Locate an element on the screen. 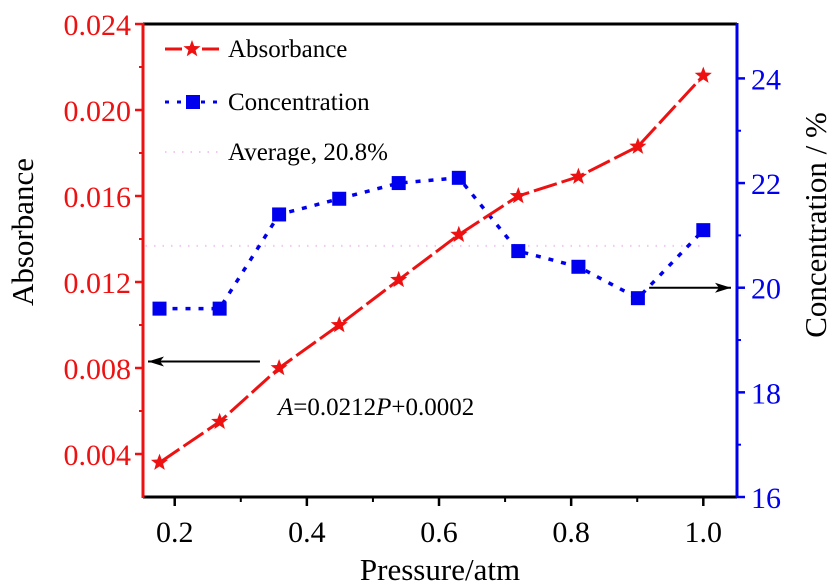 Image resolution: width=831 pixels, height=585 pixels. y-tick-label: 0.024 is located at coordinates (98, 25).